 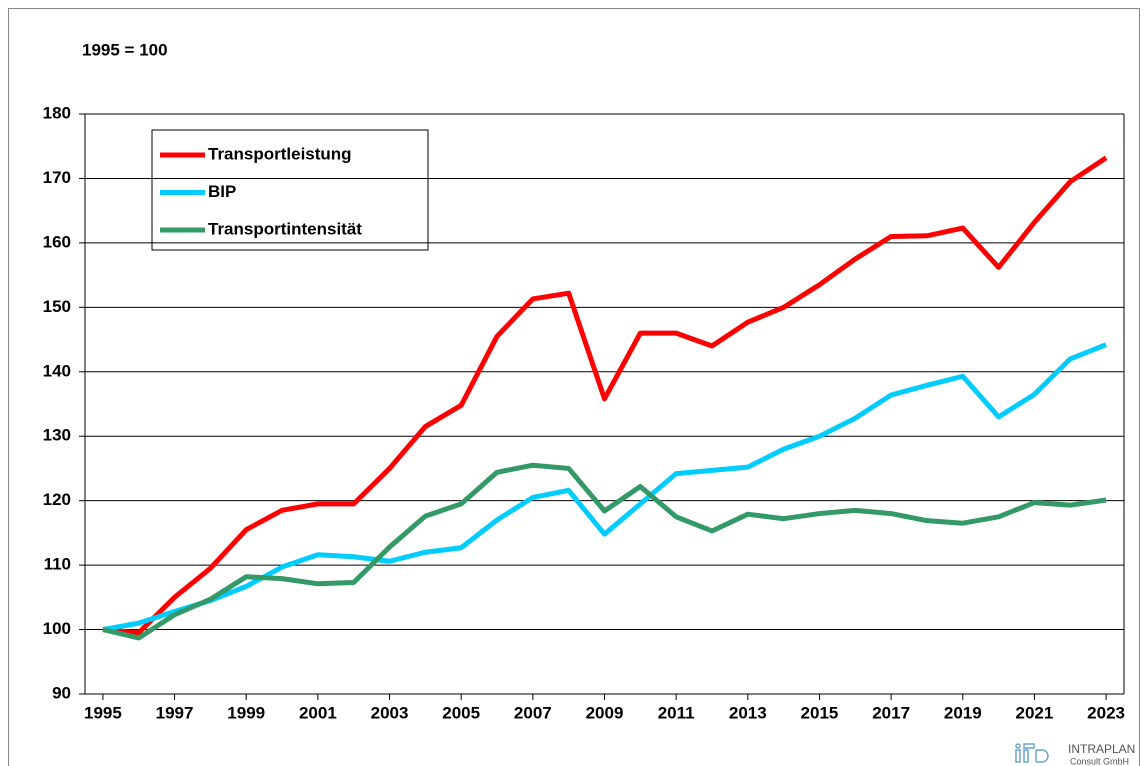 What do you see at coordinates (318, 712) in the screenshot?
I see `x-tick-label: 2001` at bounding box center [318, 712].